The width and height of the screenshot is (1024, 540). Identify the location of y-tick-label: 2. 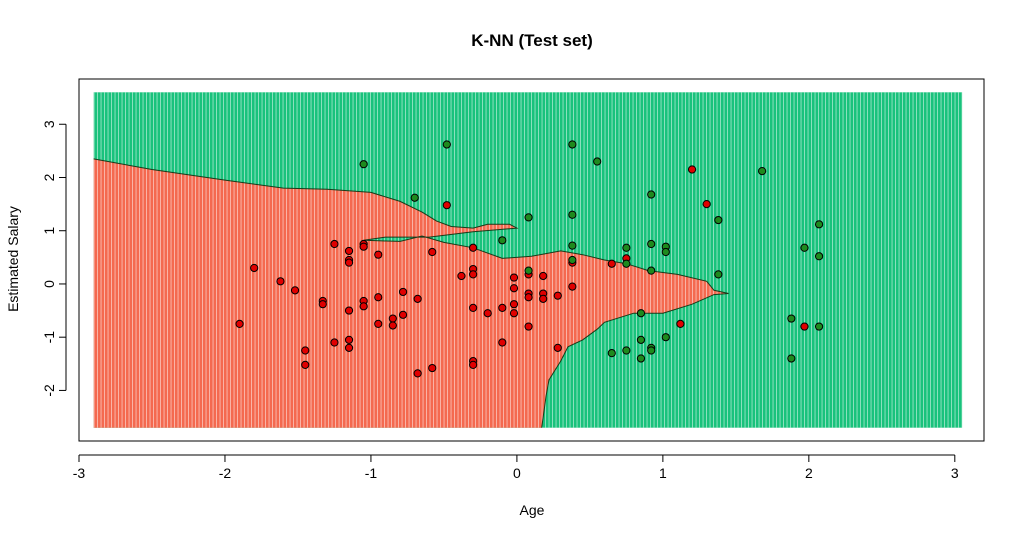
(49, 177).